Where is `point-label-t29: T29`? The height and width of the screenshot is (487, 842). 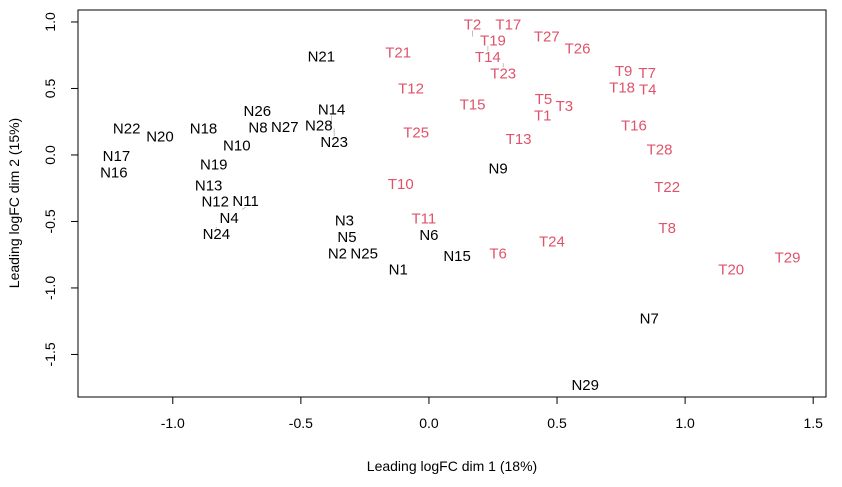 point-label-t29: T29 is located at coordinates (788, 257).